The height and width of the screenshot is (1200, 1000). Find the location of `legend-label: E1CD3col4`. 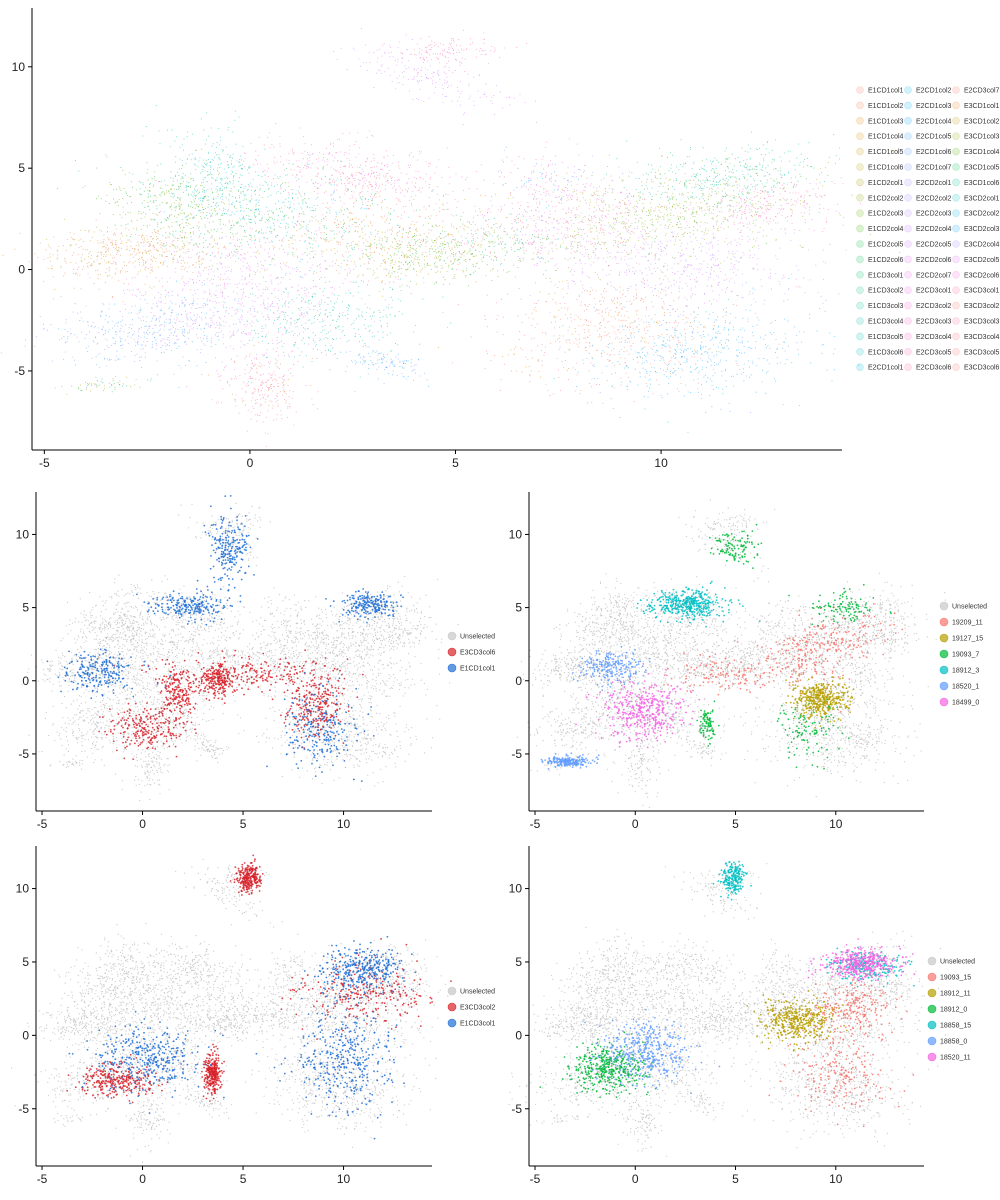

legend-label: E1CD3col4 is located at coordinates (886, 322).